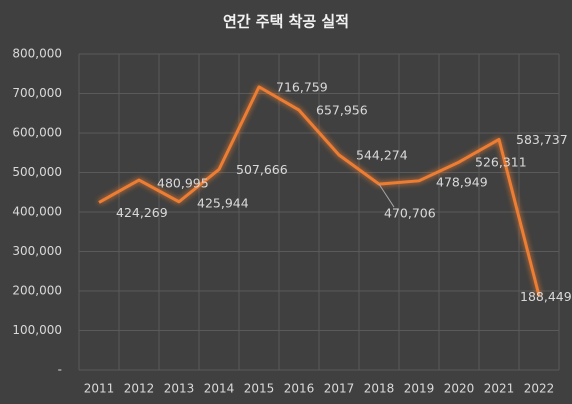 This screenshot has height=404, width=572. What do you see at coordinates (37, 93) in the screenshot?
I see `y-tick-label: 700,000` at bounding box center [37, 93].